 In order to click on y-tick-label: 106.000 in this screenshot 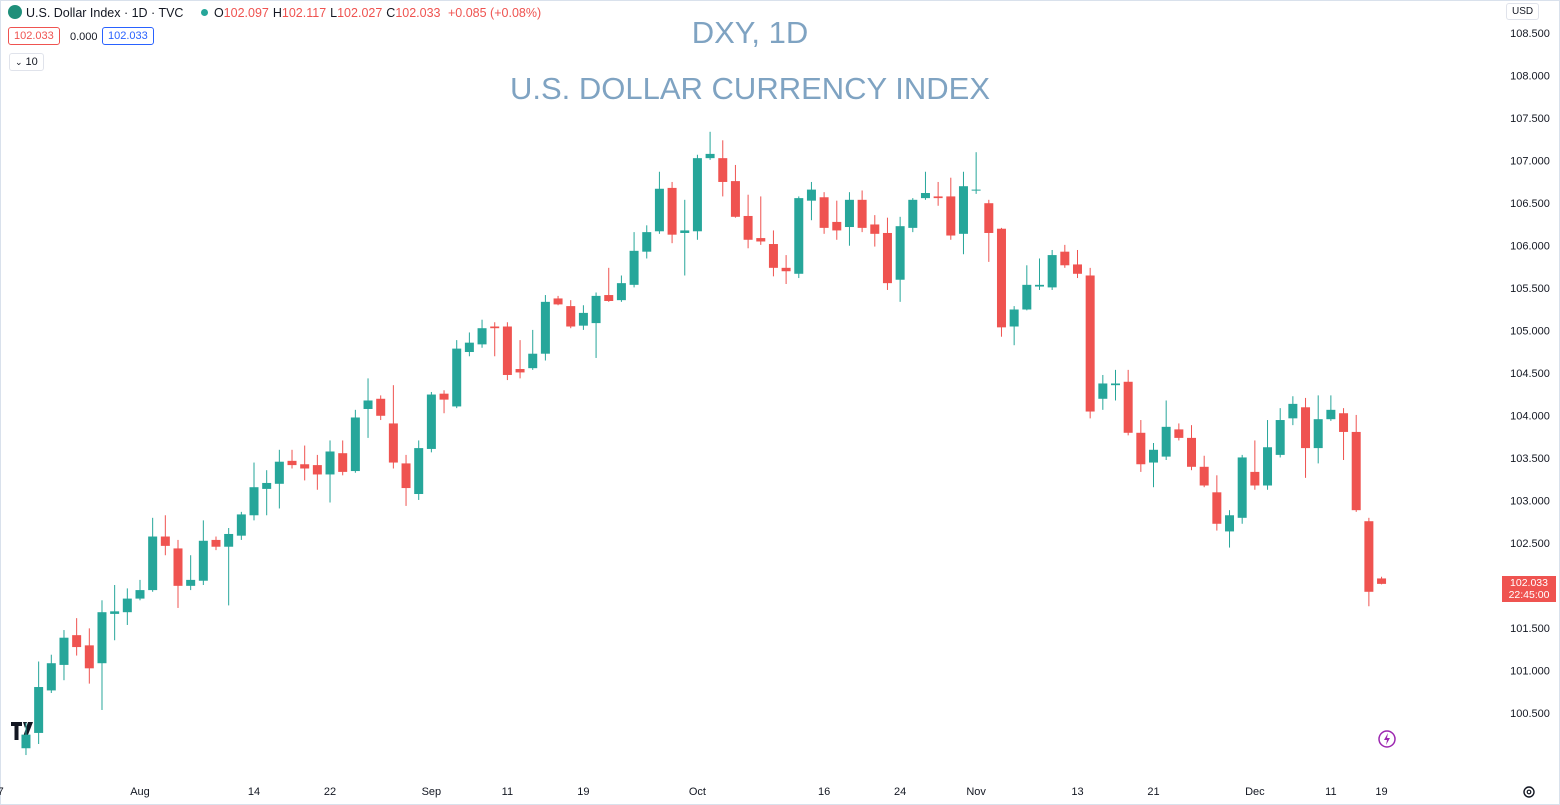, I will do `click(1530, 246)`.